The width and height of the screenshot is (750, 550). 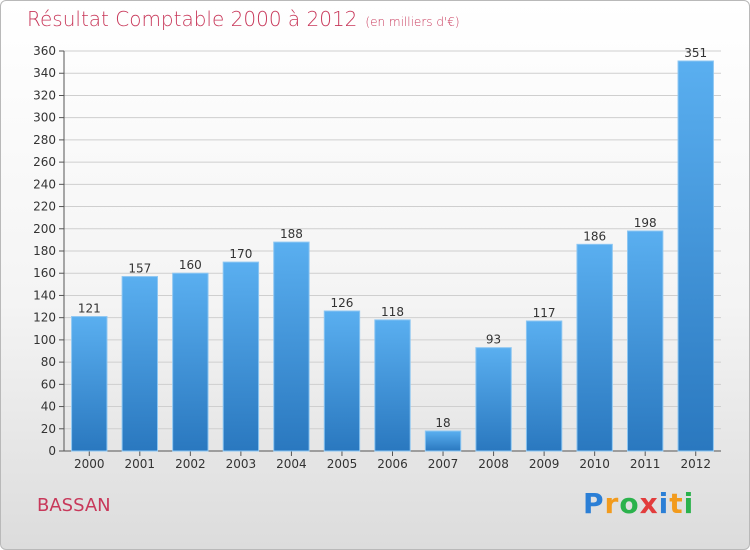 I want to click on x-tick-label: 2003, so click(x=241, y=464).